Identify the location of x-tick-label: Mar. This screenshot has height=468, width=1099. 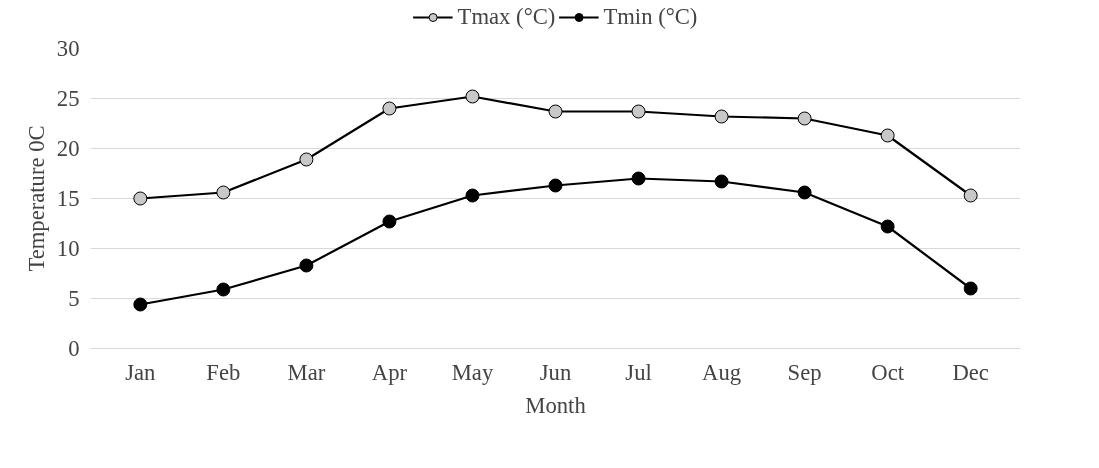
(306, 372).